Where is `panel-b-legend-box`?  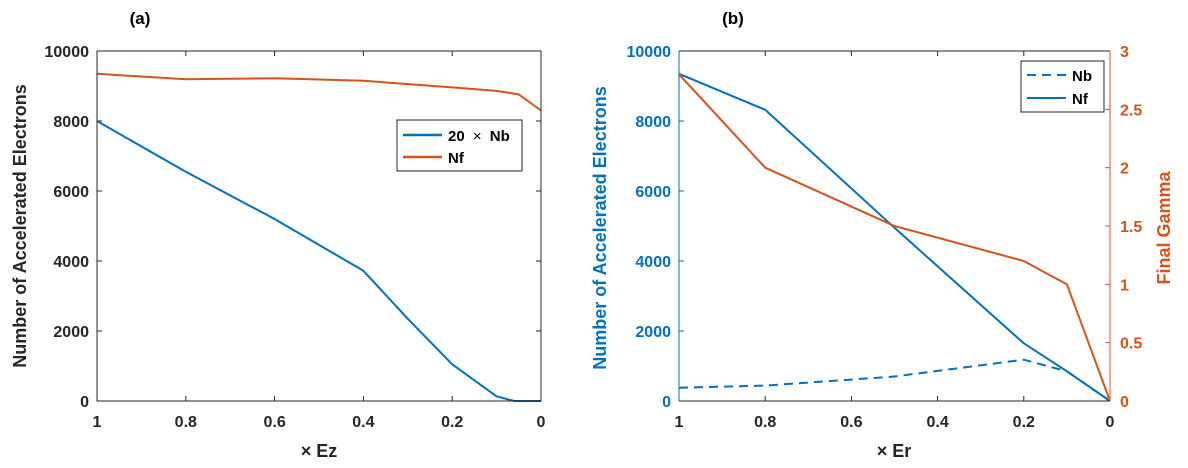 panel-b-legend-box is located at coordinates (1062, 86).